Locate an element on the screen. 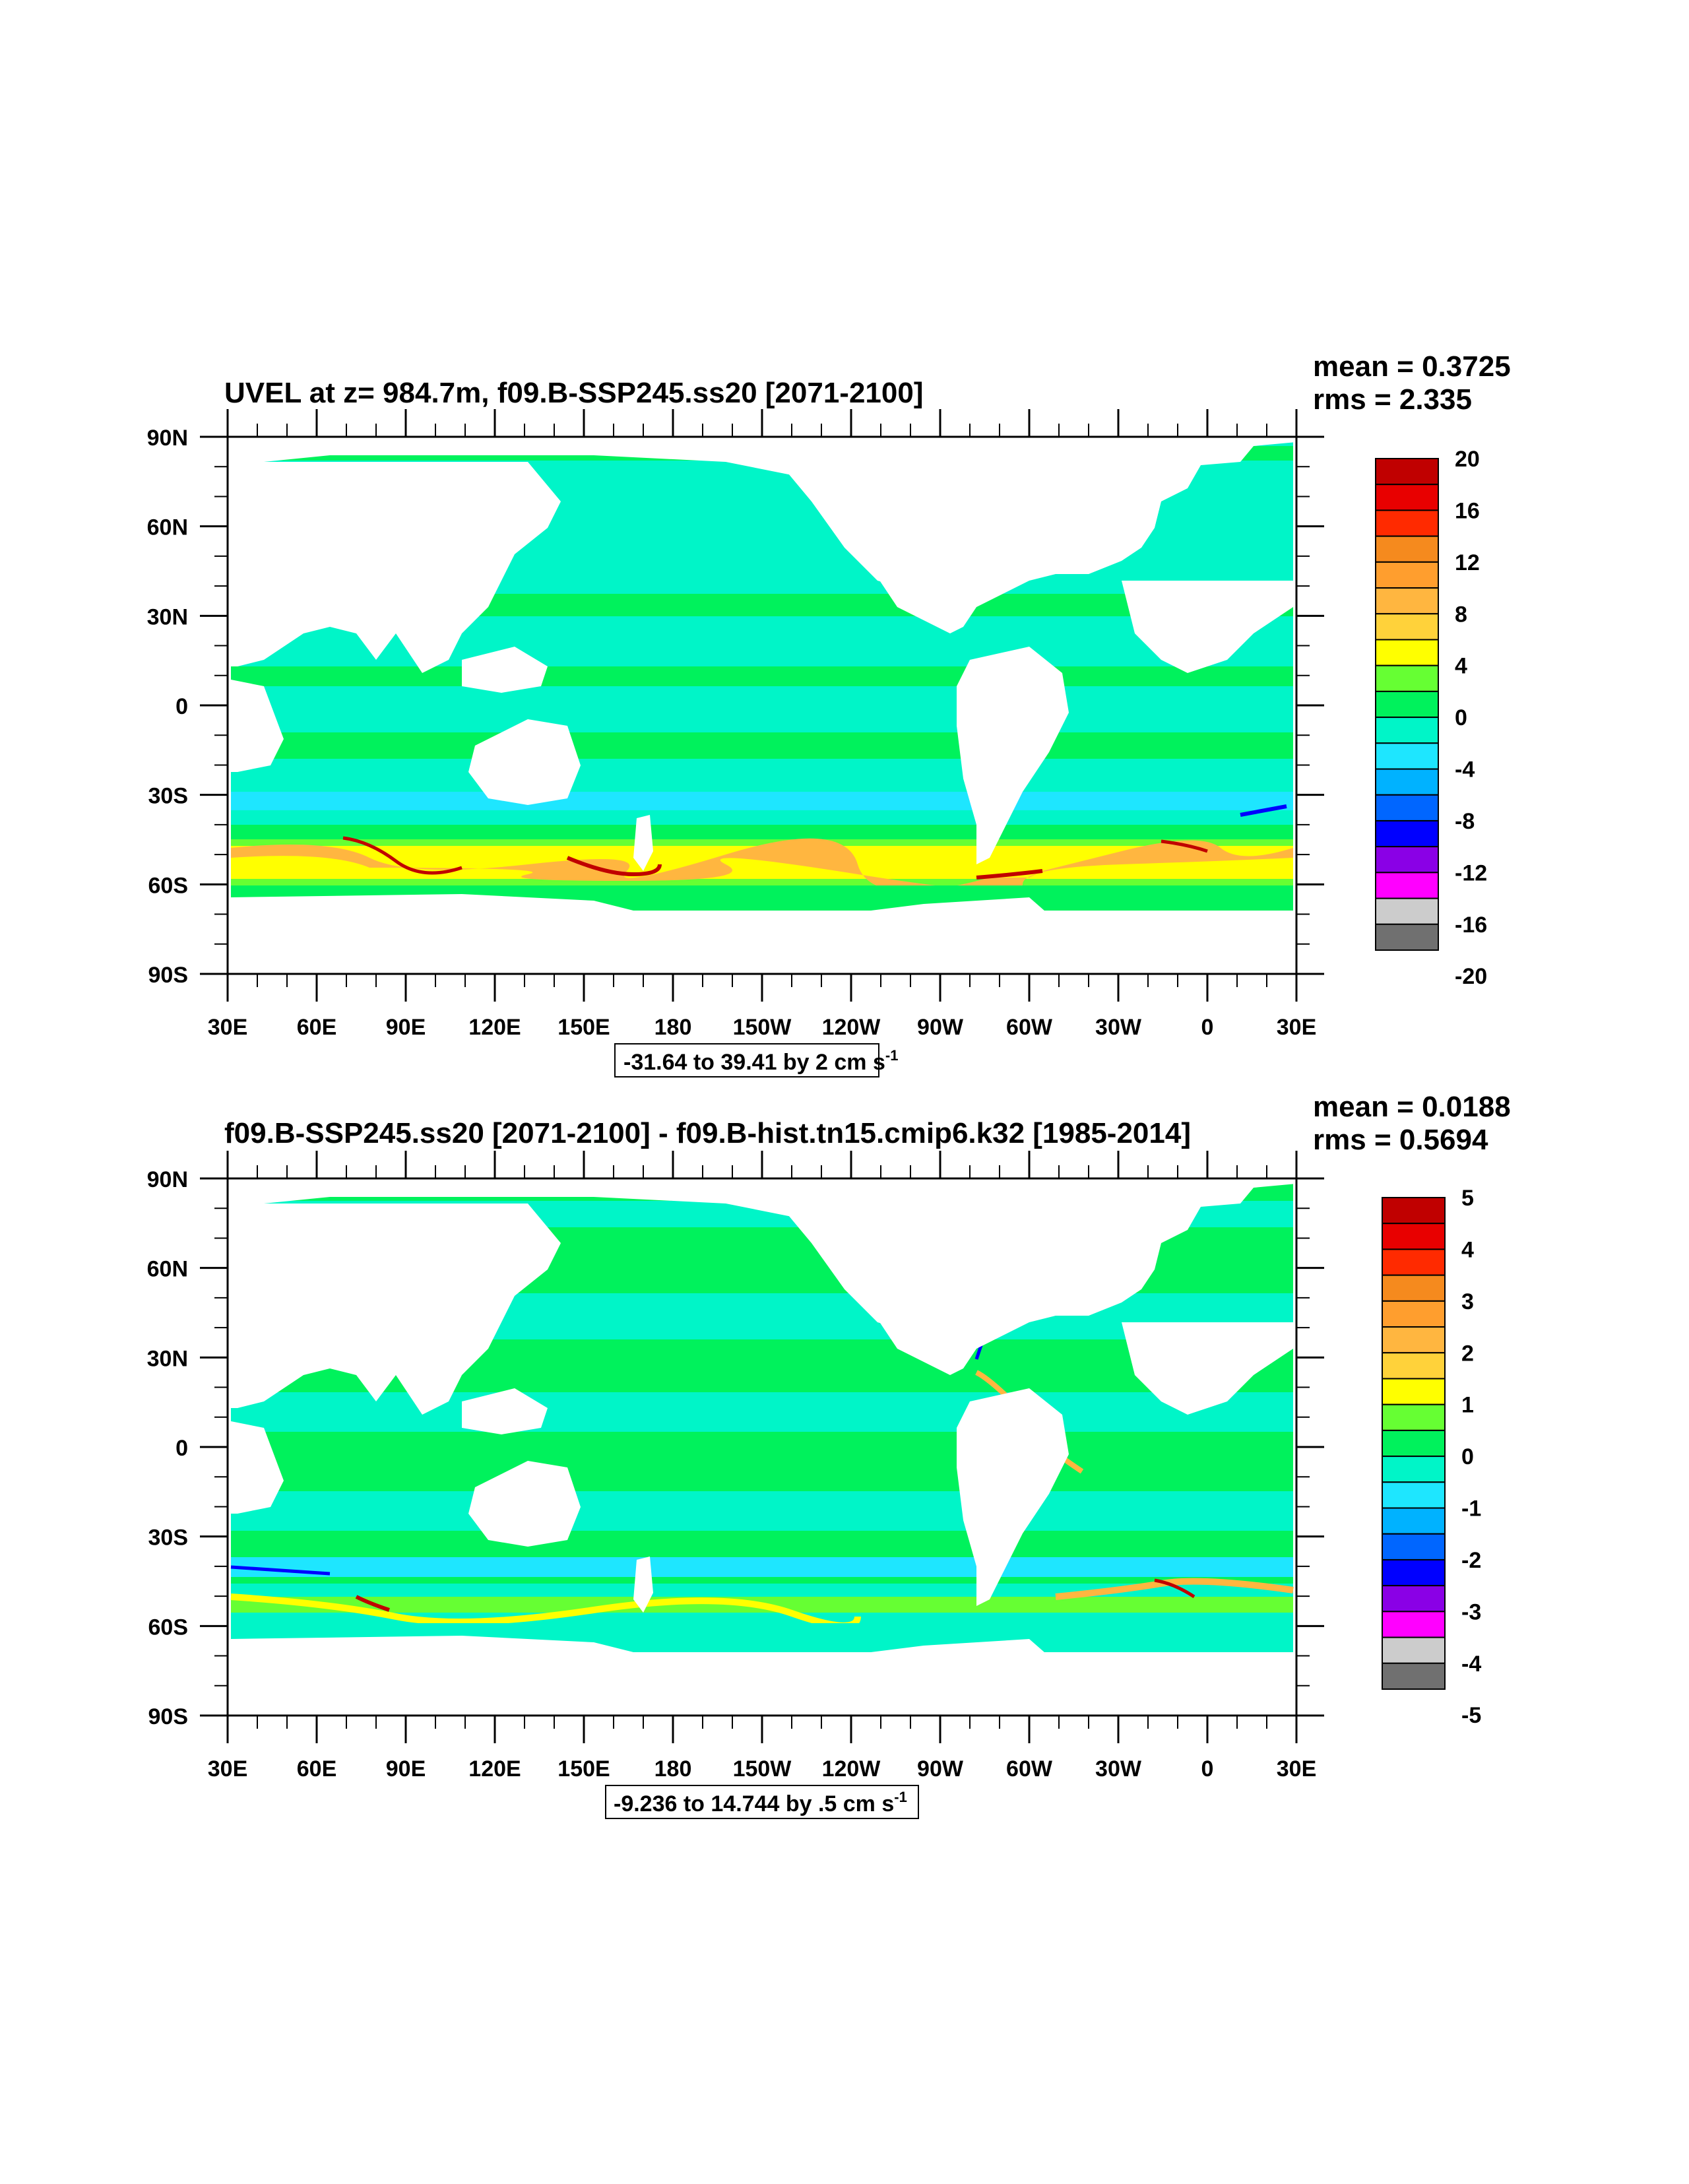  colorbar-label: 3 is located at coordinates (1468, 1301).